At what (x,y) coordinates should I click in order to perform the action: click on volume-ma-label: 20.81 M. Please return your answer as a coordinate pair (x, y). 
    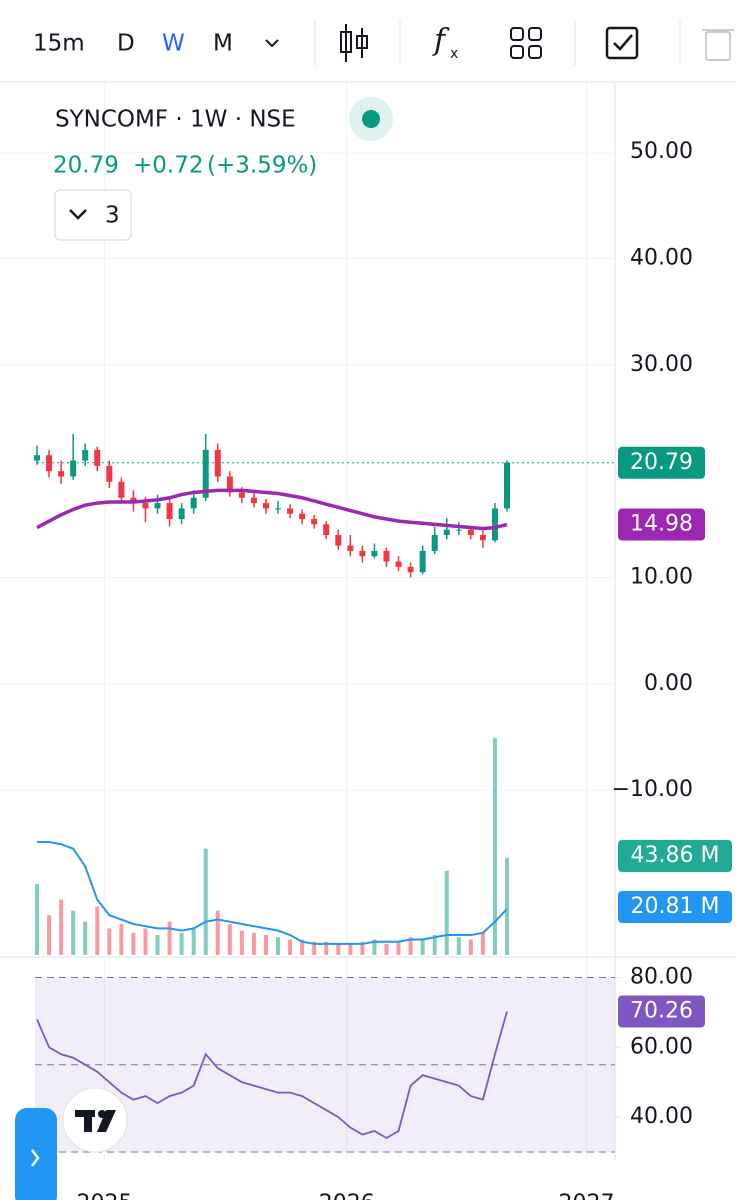
    Looking at the image, I should click on (675, 906).